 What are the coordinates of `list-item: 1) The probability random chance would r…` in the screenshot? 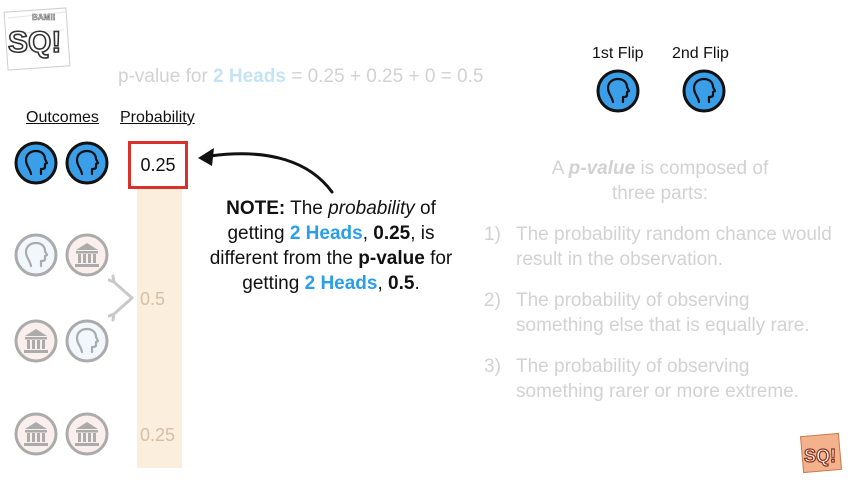 It's located at (659, 247).